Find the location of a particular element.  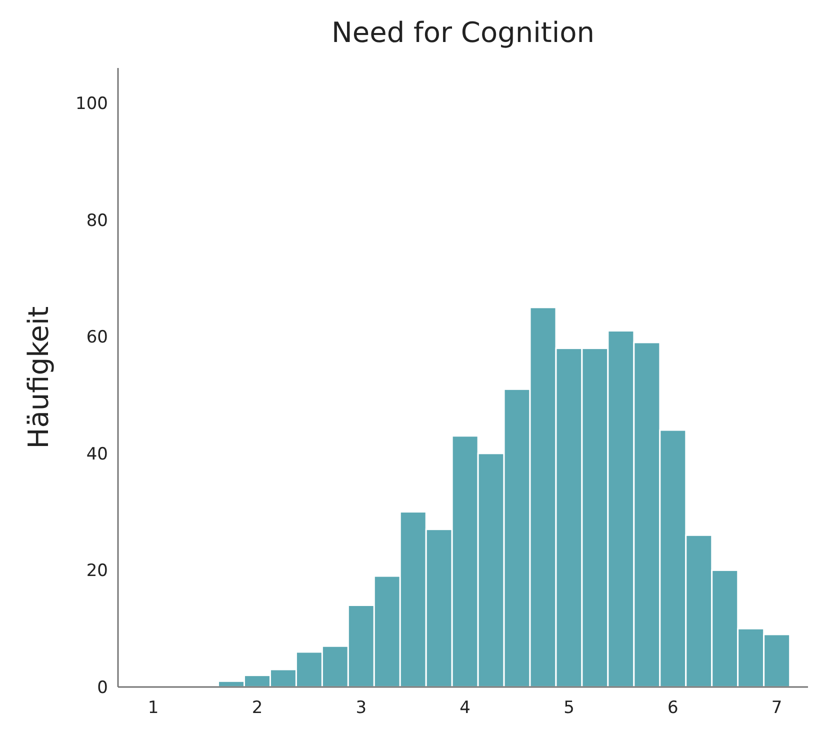

x-tick-label: 1 is located at coordinates (153, 708).